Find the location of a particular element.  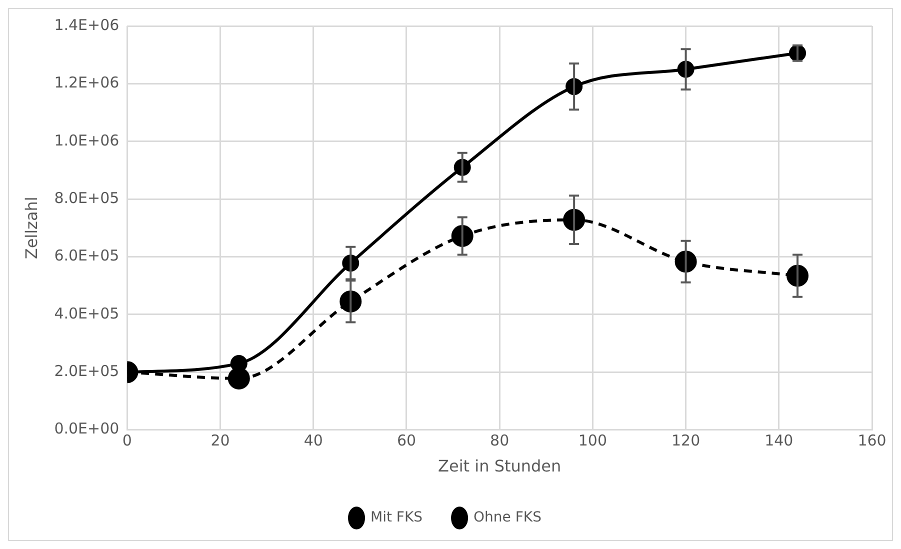

y-tick-label: 1.0E+06 is located at coordinates (87, 140).